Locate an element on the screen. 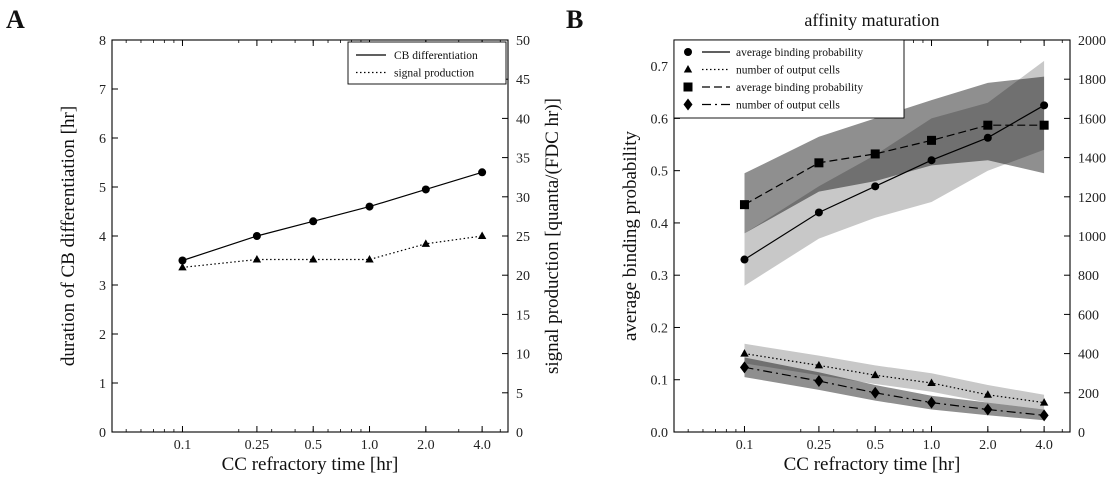  legend-label-0: average binding probability is located at coordinates (799, 53).